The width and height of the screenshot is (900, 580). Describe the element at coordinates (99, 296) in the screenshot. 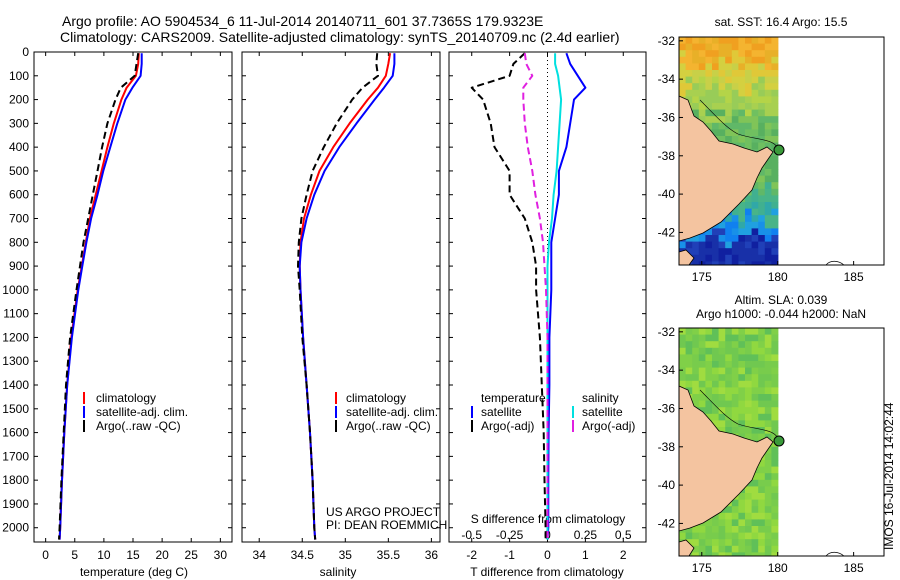

I see `series-line-argo-raw-qc` at that location.